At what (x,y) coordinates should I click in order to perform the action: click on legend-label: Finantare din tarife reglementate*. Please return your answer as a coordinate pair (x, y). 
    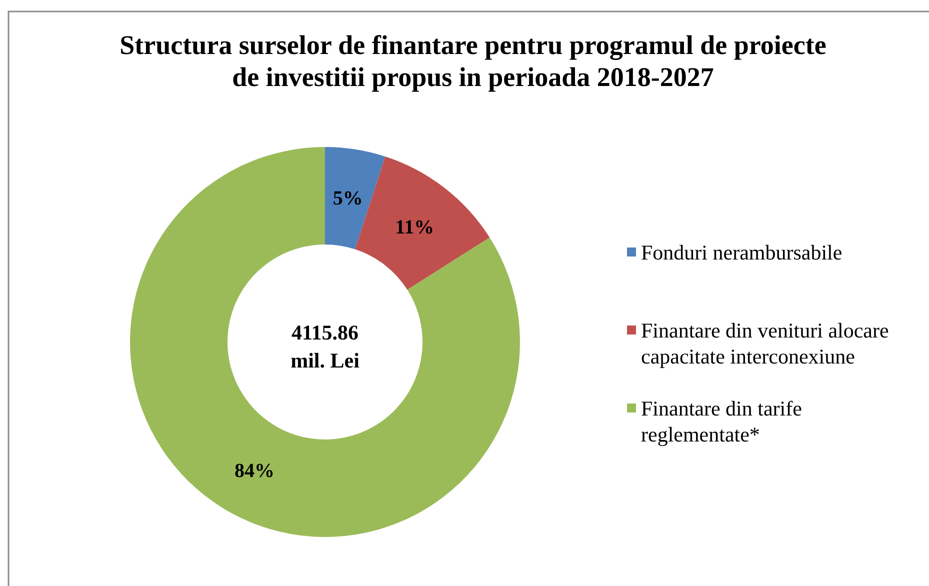
    Looking at the image, I should click on (721, 421).